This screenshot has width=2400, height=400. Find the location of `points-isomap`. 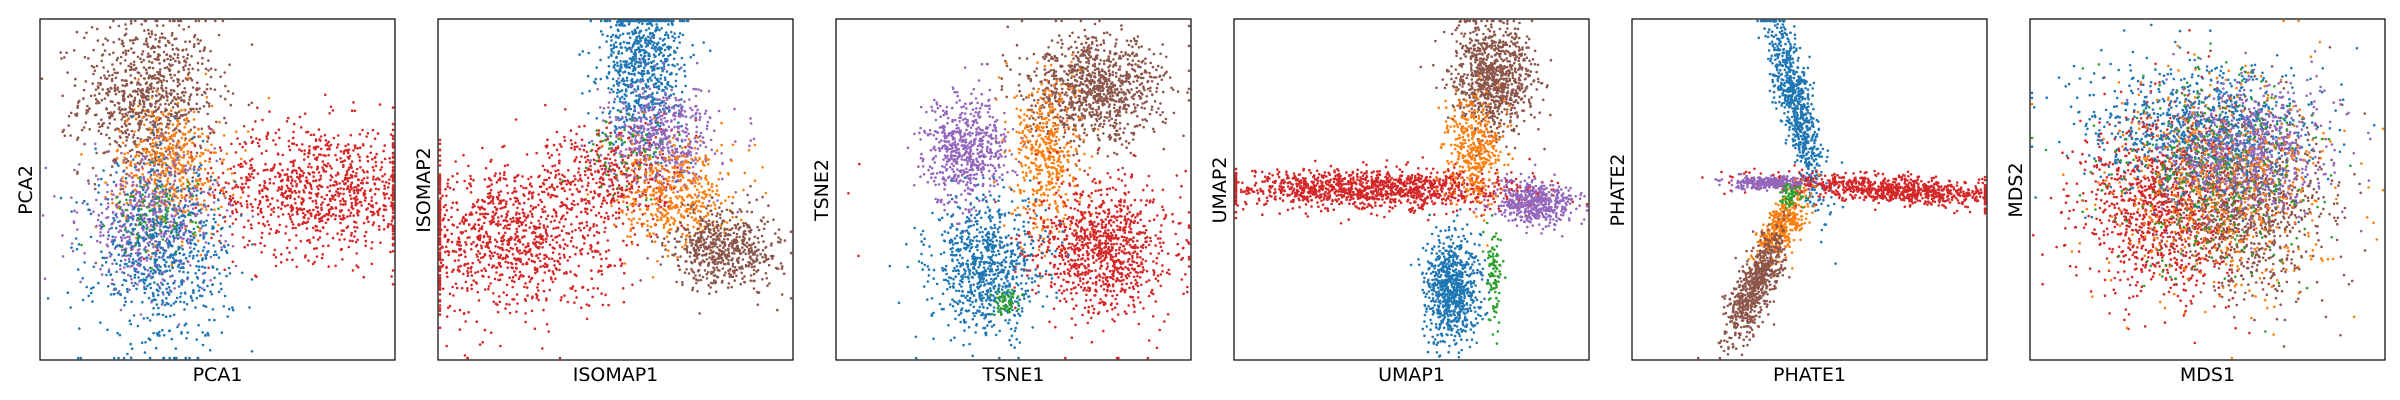

points-isomap is located at coordinates (615, 189).